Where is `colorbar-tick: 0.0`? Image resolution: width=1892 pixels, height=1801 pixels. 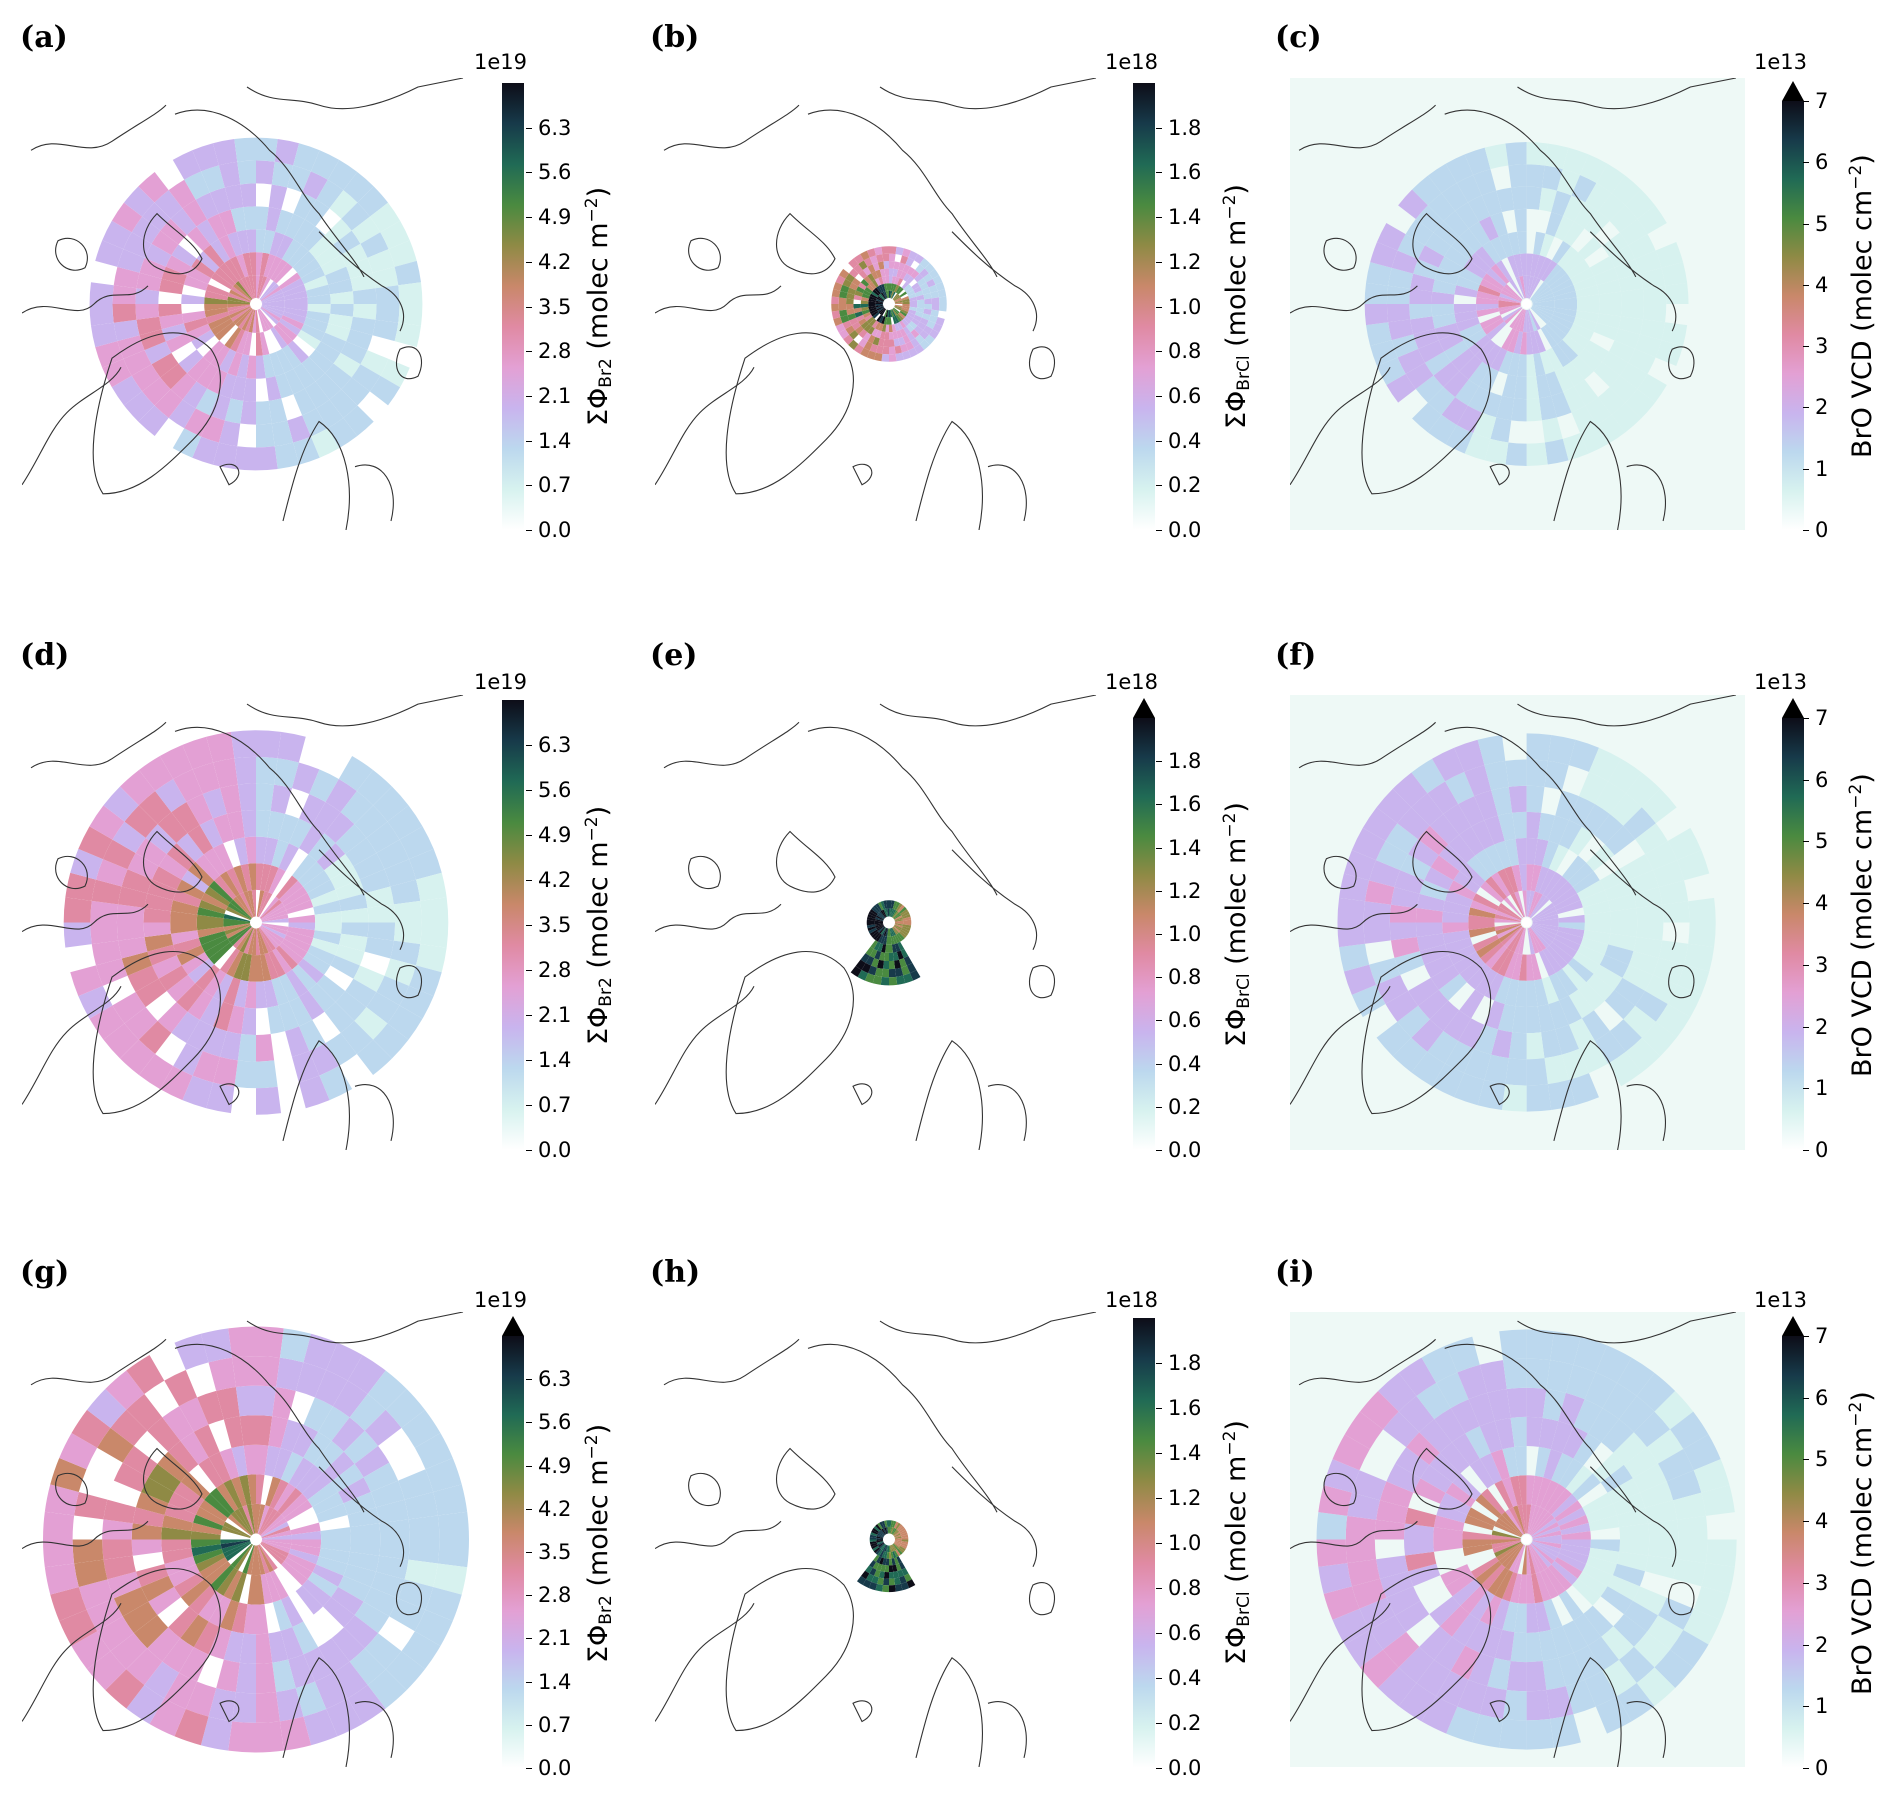 colorbar-tick: 0.0 is located at coordinates (1178, 1768).